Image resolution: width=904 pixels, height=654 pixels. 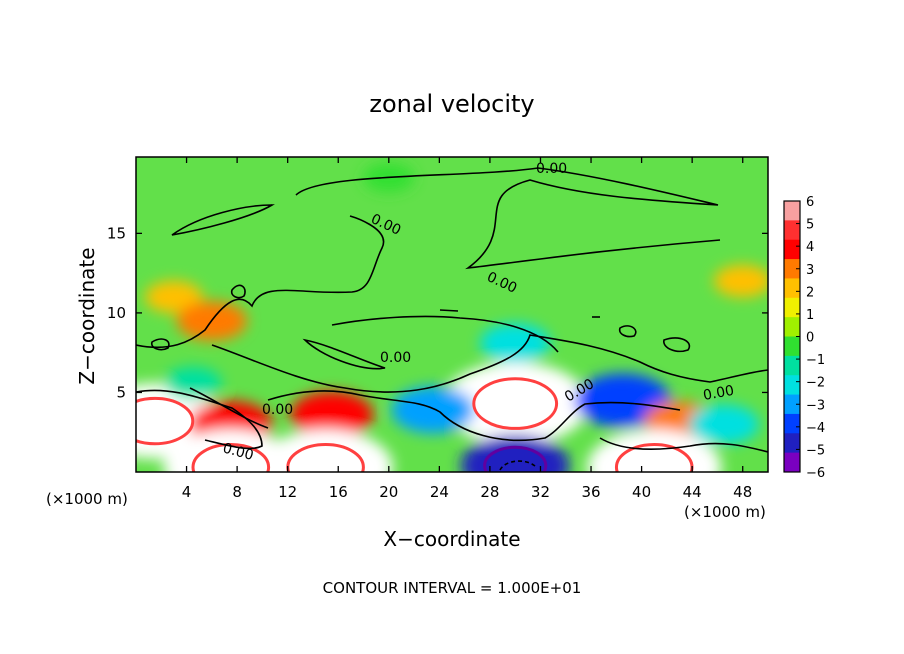 I want to click on y-tick-label: 15, so click(x=116, y=233).